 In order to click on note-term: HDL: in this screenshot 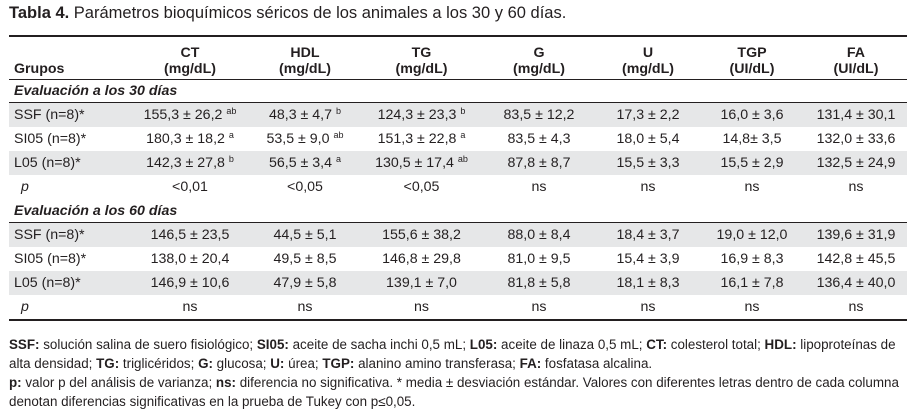, I will do `click(780, 344)`.